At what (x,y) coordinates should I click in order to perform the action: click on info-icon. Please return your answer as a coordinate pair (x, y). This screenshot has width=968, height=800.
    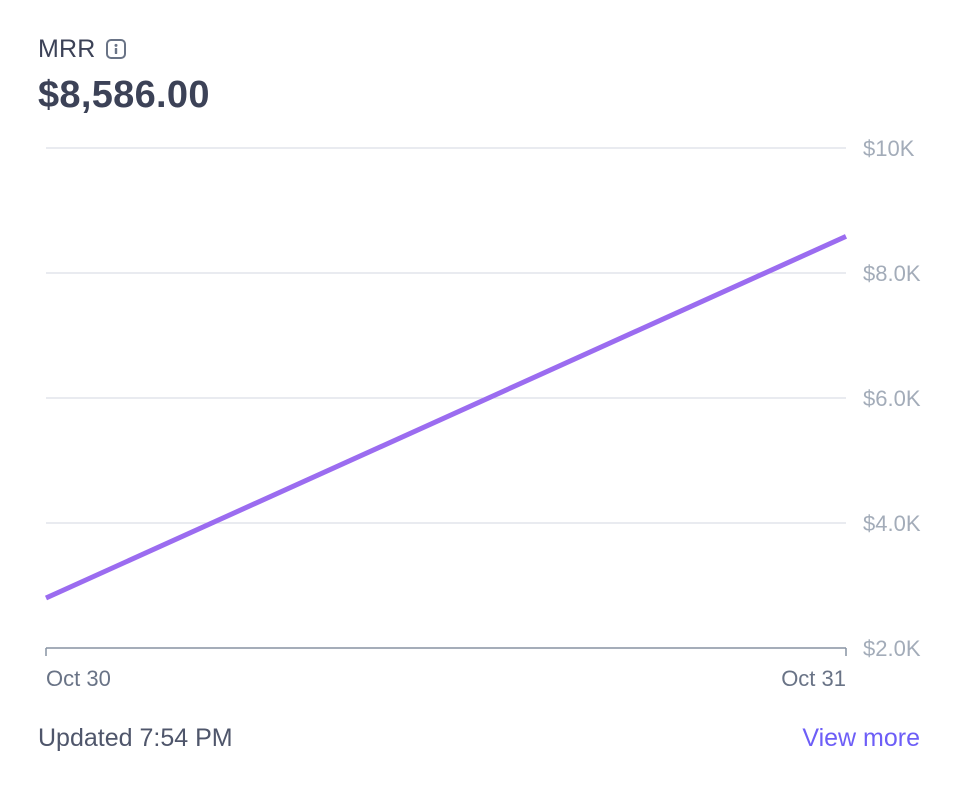
    Looking at the image, I should click on (116, 49).